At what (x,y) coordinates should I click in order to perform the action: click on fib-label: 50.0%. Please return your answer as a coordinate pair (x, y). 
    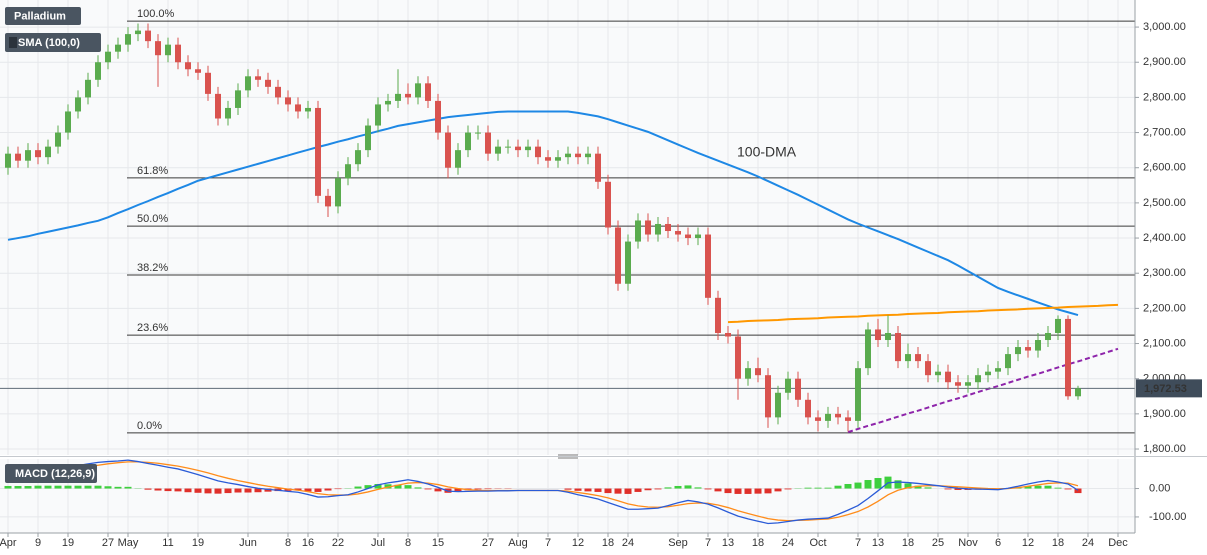
    Looking at the image, I should click on (152, 219).